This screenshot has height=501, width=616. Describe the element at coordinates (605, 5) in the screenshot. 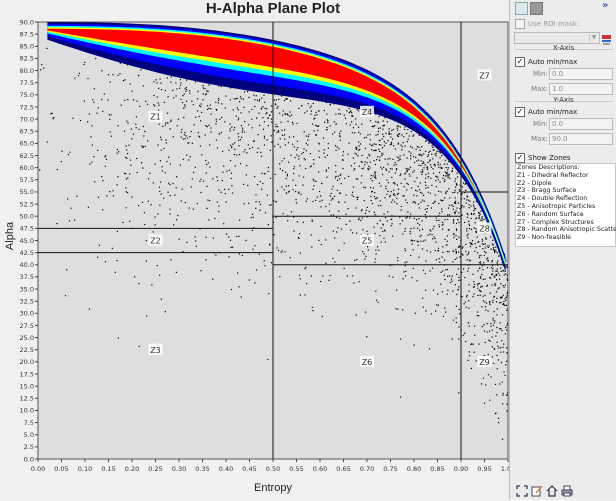

I see `collapse-icon: »` at that location.